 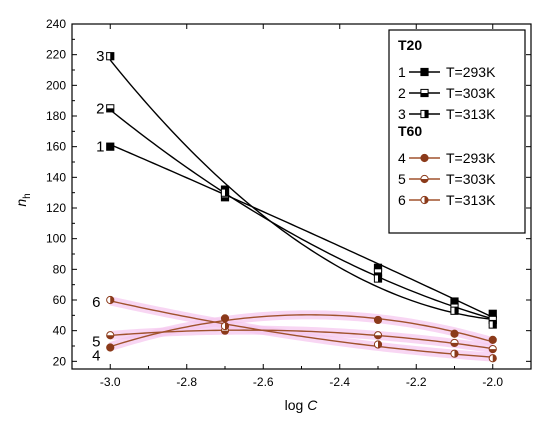 I want to click on legend-item-1: 1 T=293K, so click(x=447, y=72).